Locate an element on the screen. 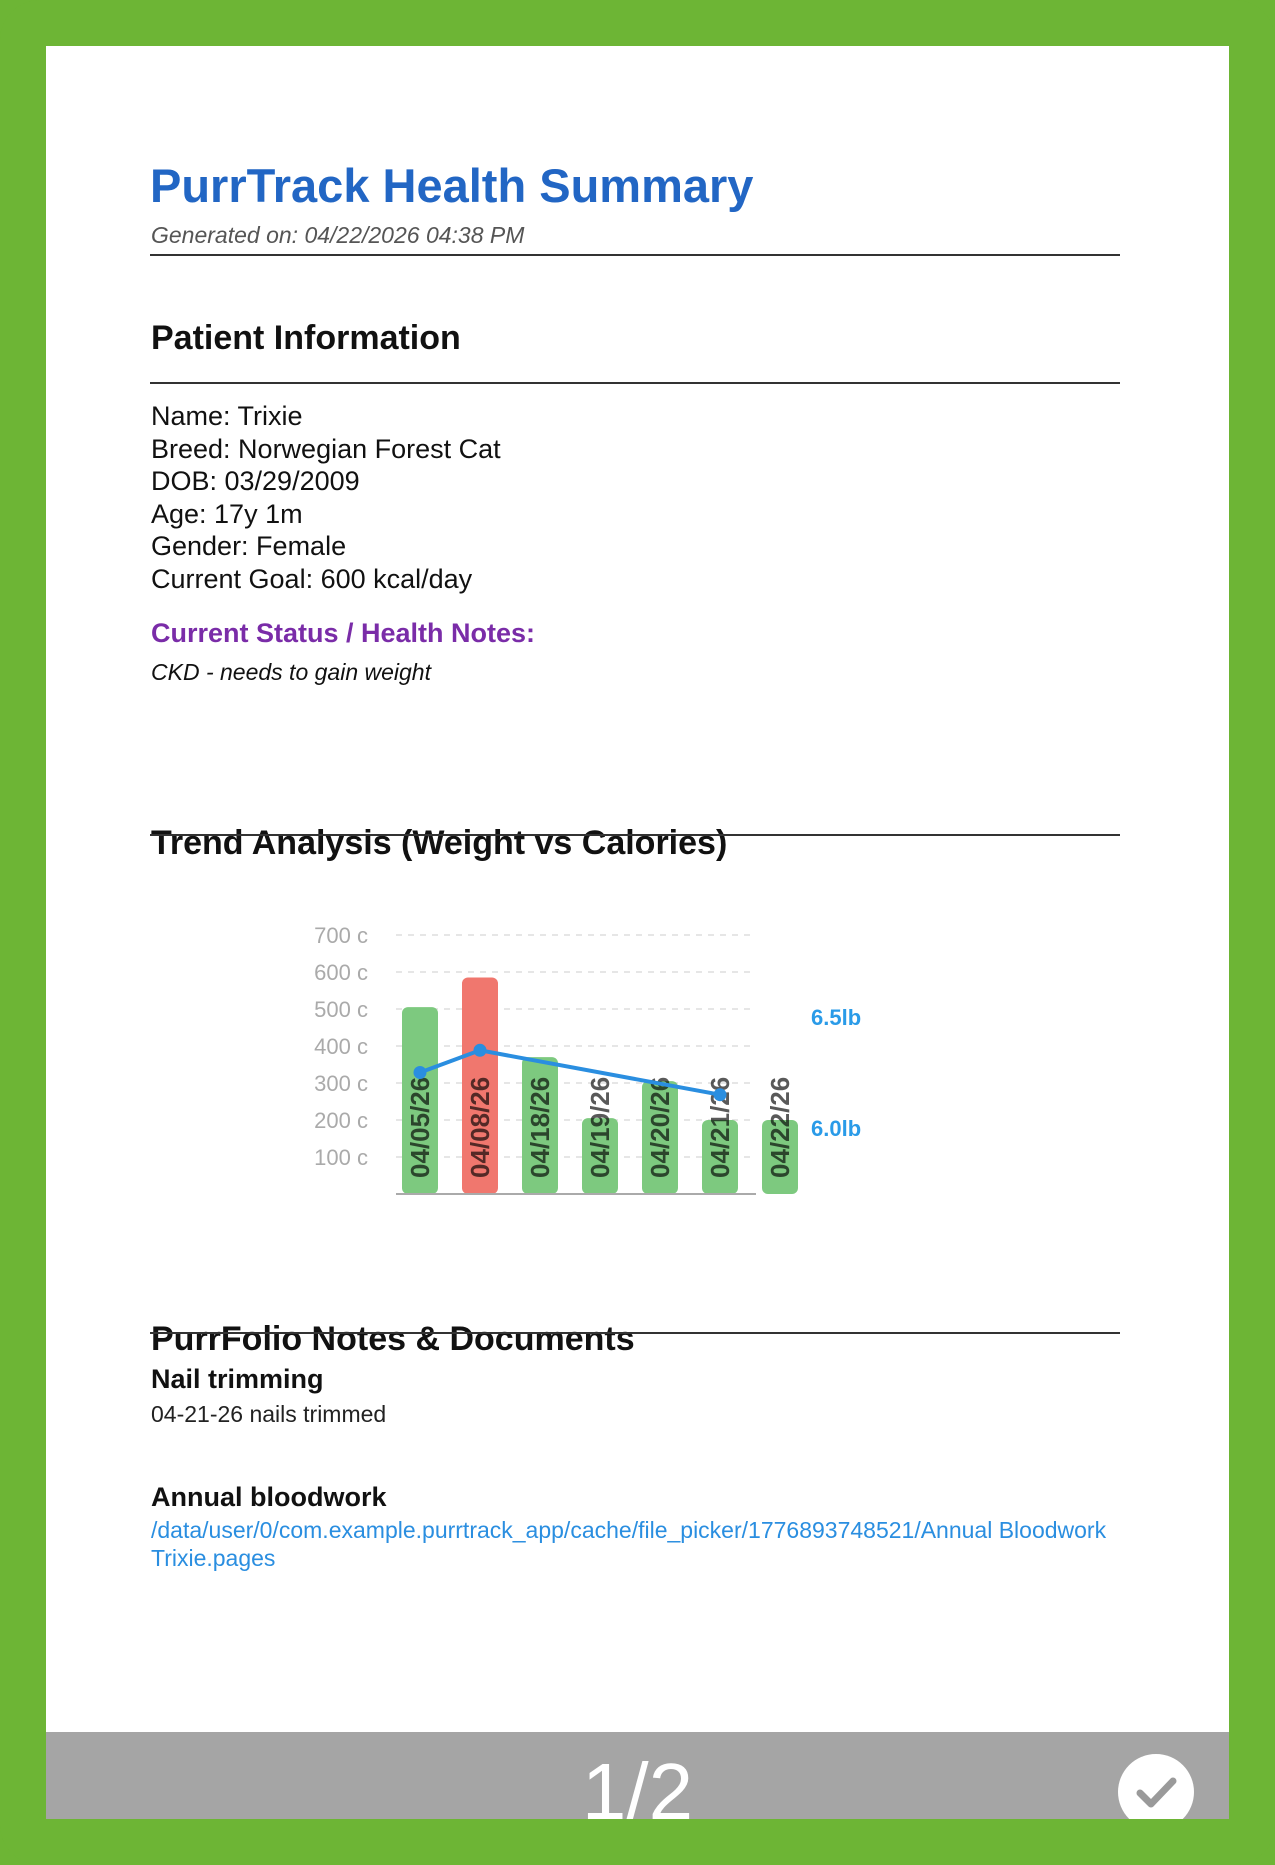 Image resolution: width=1275 pixels, height=1865 pixels. y-tick-label: 300 c is located at coordinates (341, 1083).